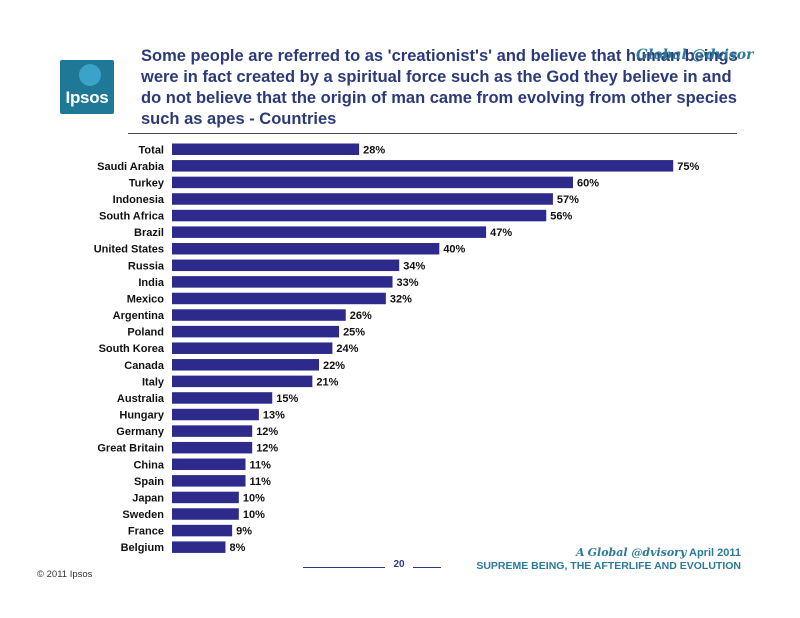  Describe the element at coordinates (361, 316) in the screenshot. I see `value-label: 26%` at that location.